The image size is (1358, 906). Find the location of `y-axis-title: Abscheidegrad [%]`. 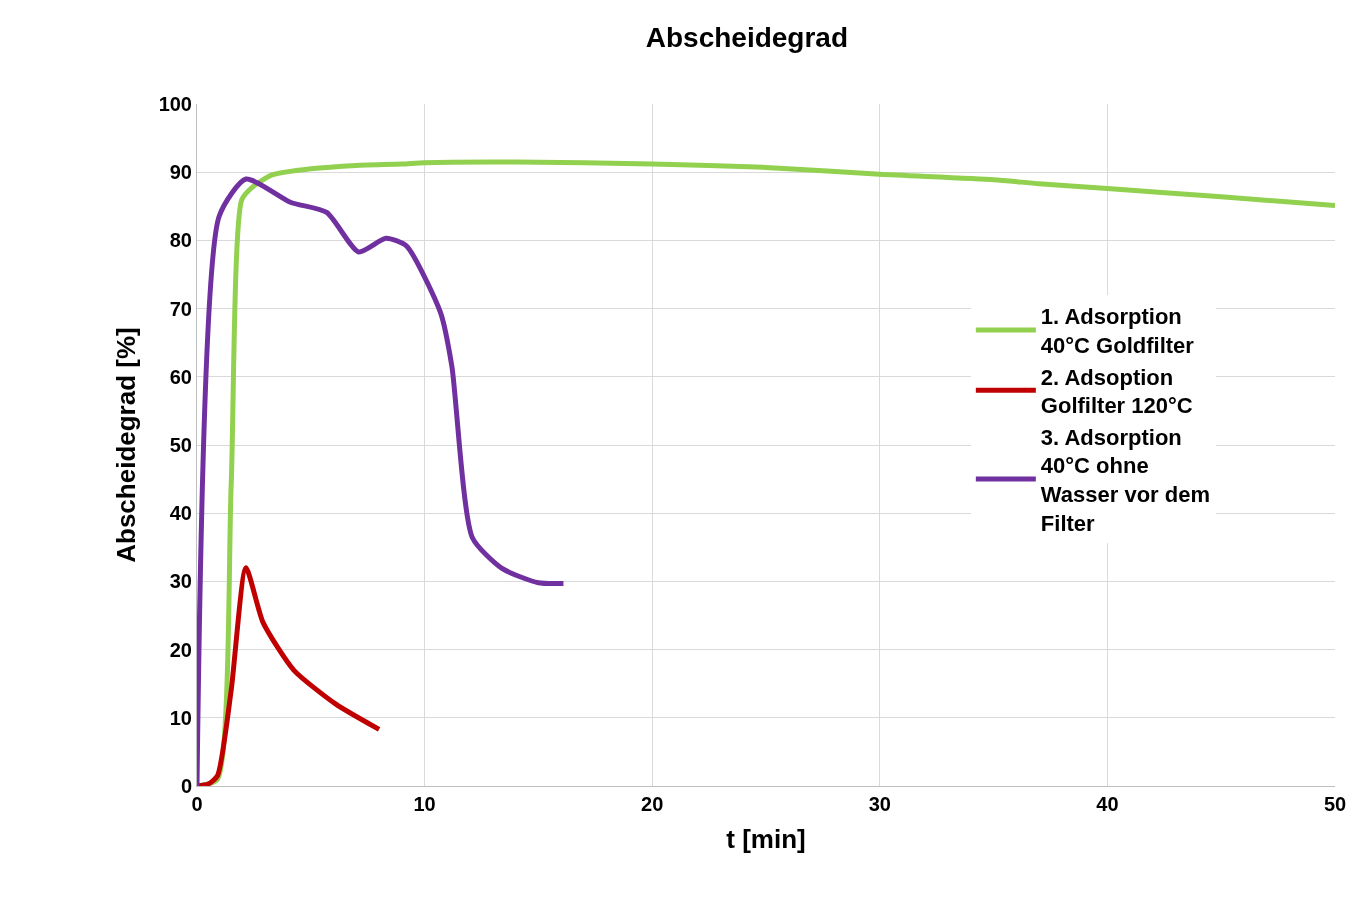

y-axis-title: Abscheidegrad [%] is located at coordinates (126, 445).